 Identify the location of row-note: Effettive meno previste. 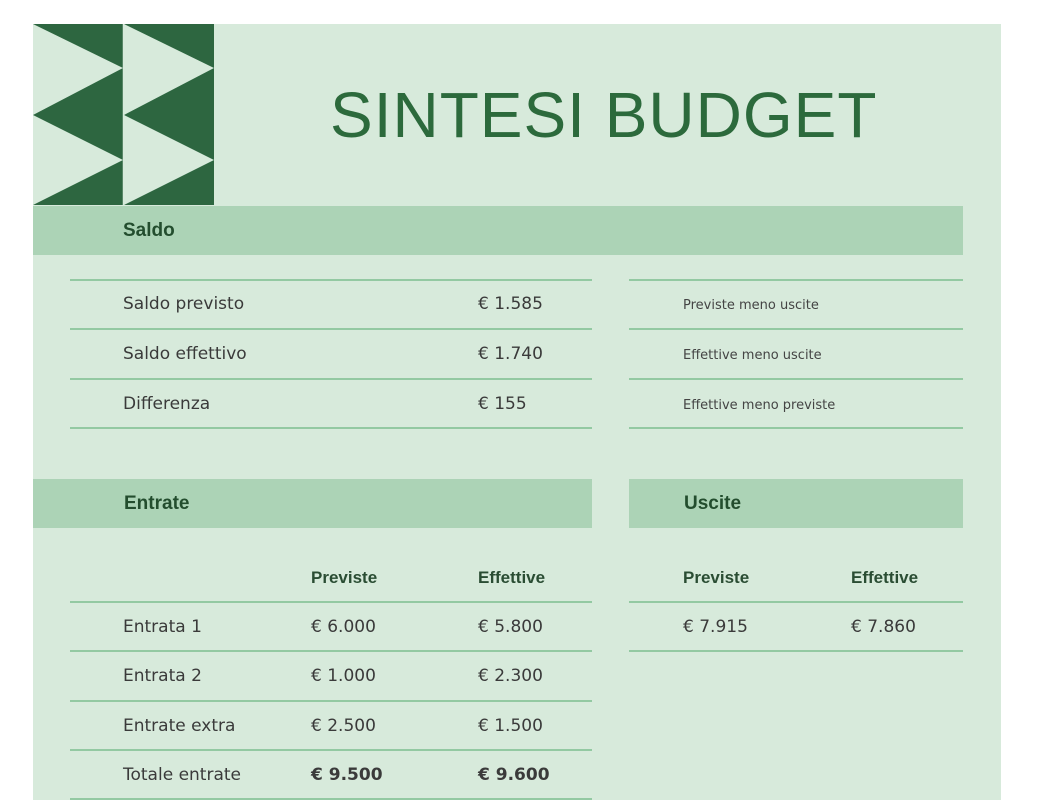
(759, 405).